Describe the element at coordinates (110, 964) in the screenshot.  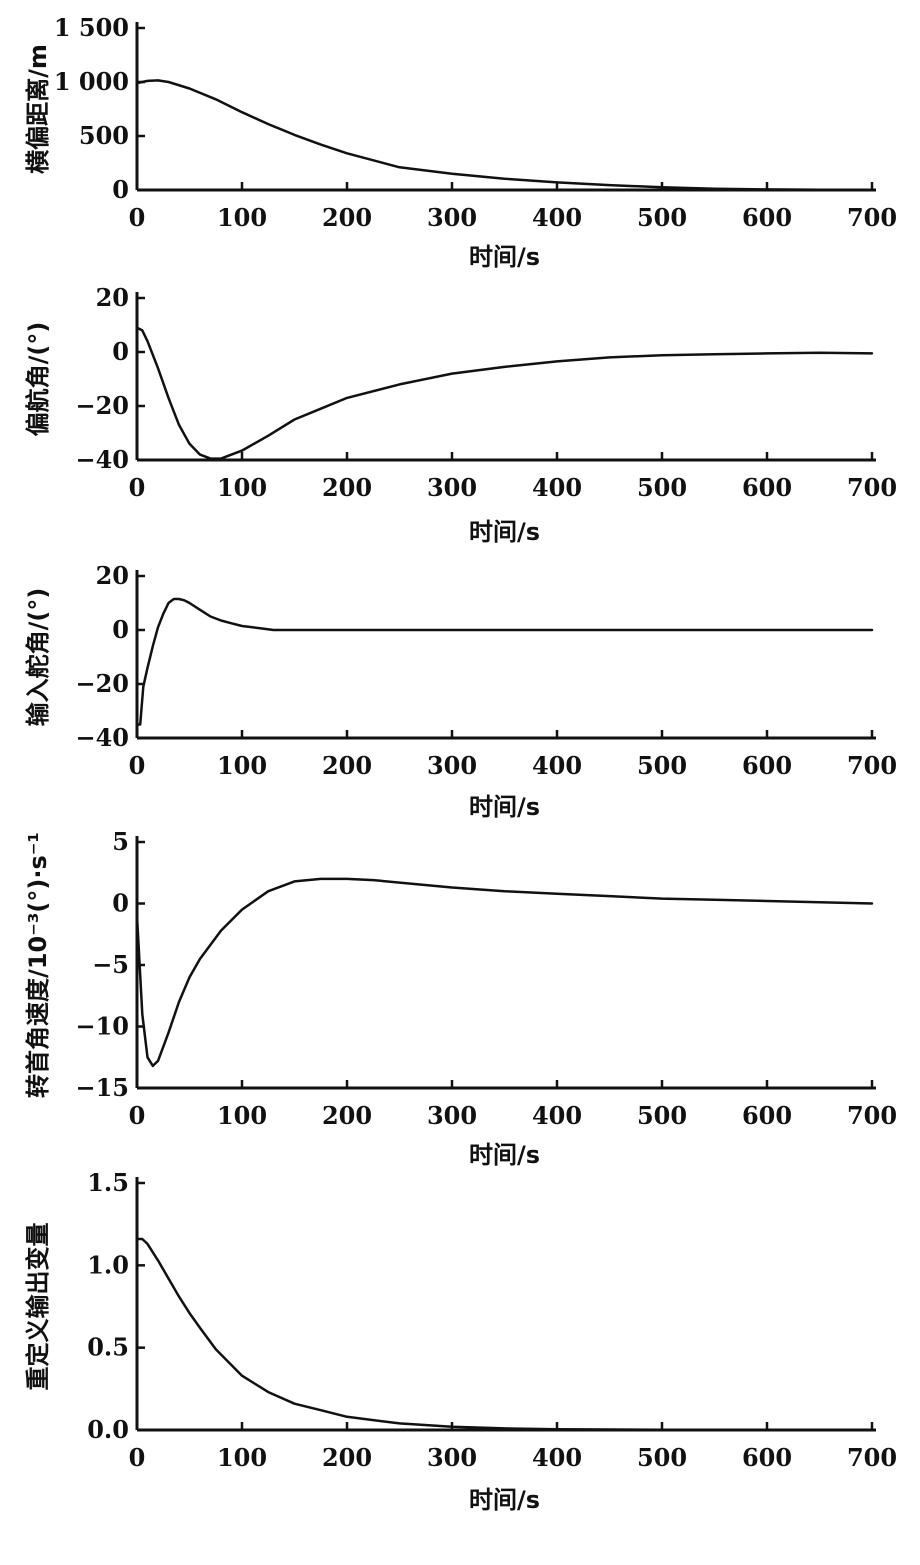
I see `y-tick-label: −5` at that location.